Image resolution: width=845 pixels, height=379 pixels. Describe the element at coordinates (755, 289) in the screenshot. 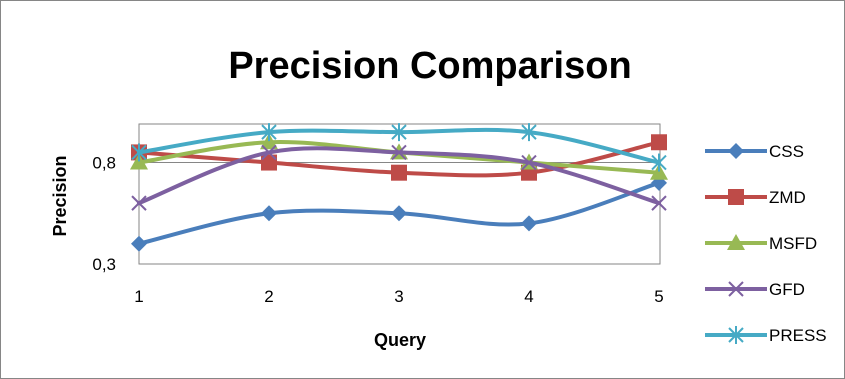

I see `legend-item-gfd: GFD` at that location.